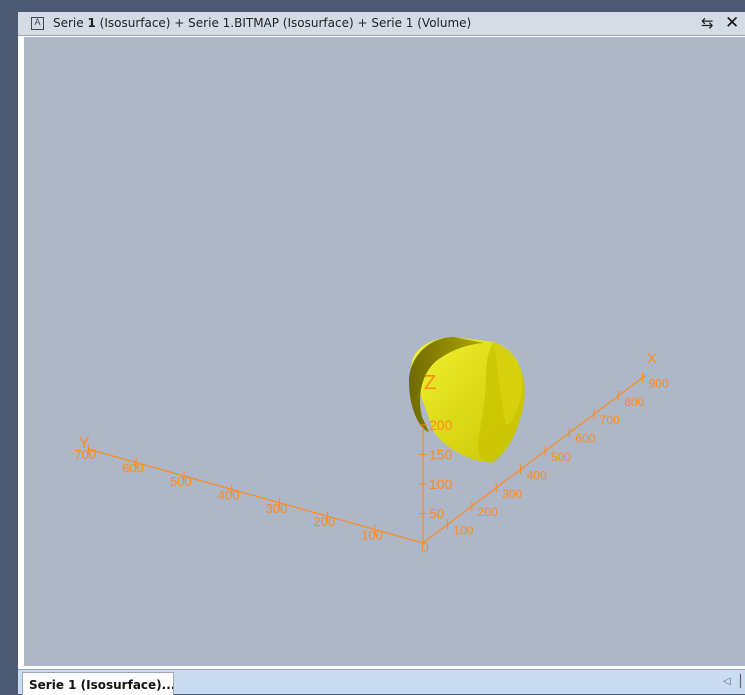  What do you see at coordinates (85, 454) in the screenshot?
I see `y-axis-tick-label: 700` at bounding box center [85, 454].